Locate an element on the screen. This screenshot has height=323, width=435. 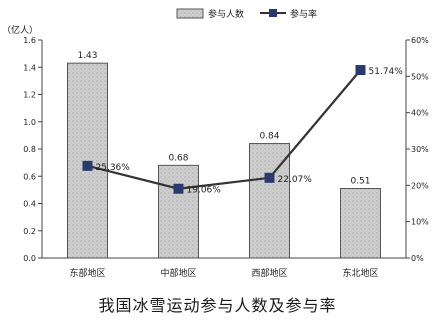
y-axis-right-tick-label: 40% is located at coordinates (420, 113).